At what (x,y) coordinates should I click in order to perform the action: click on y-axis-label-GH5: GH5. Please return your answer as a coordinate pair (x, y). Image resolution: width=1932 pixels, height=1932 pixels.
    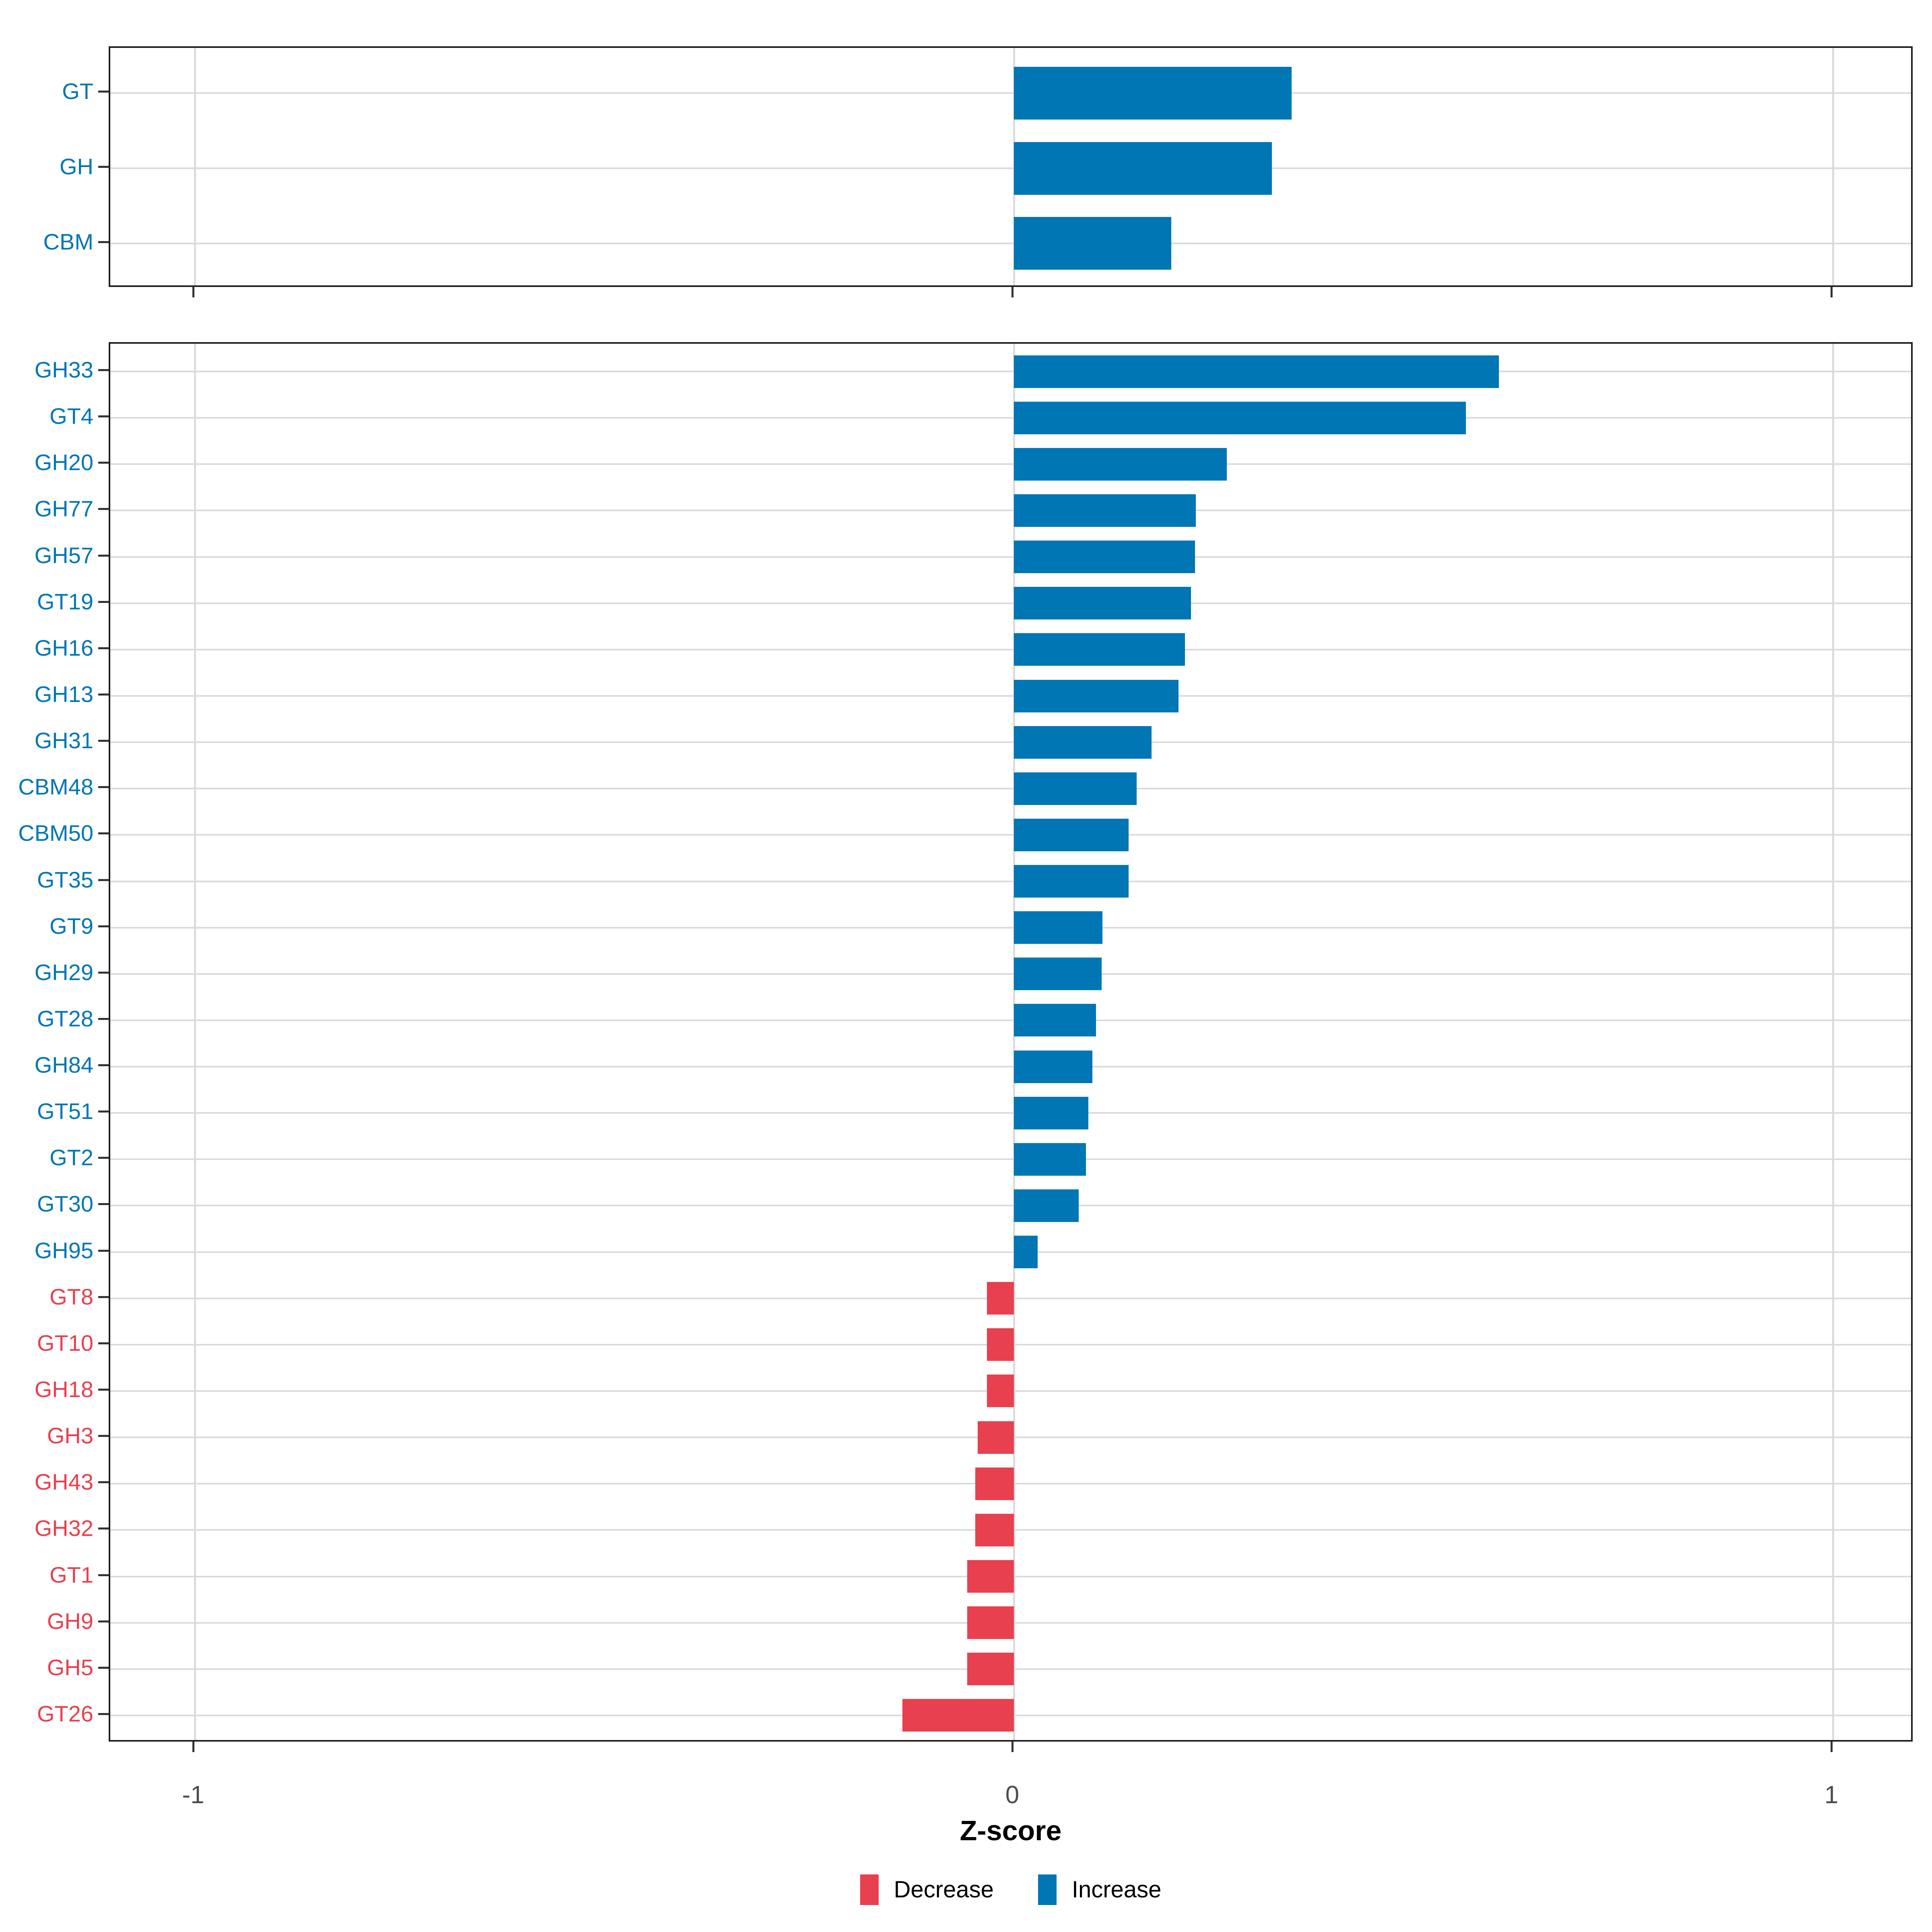
    Looking at the image, I should click on (70, 1667).